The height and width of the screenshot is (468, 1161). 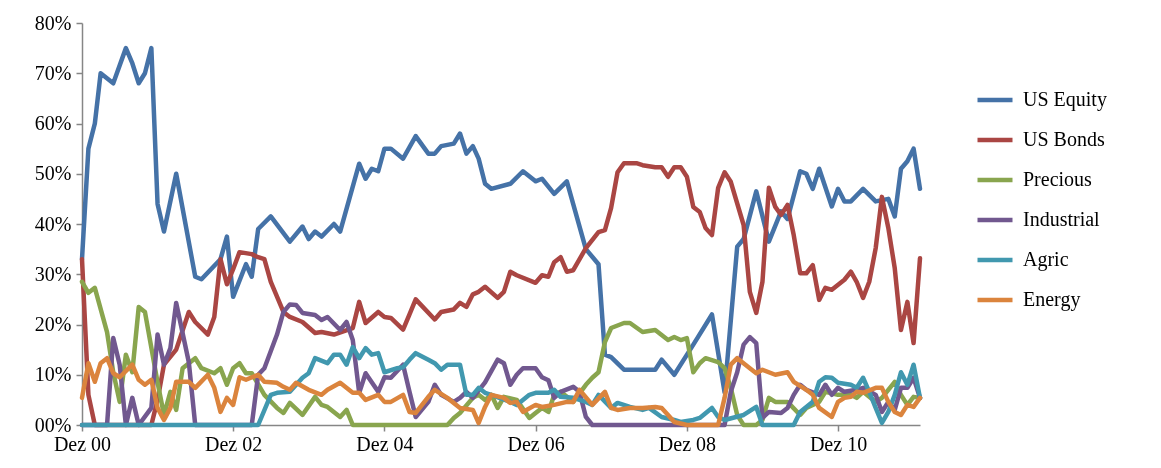 What do you see at coordinates (234, 443) in the screenshot?
I see `x-tick-label: Dez 02` at bounding box center [234, 443].